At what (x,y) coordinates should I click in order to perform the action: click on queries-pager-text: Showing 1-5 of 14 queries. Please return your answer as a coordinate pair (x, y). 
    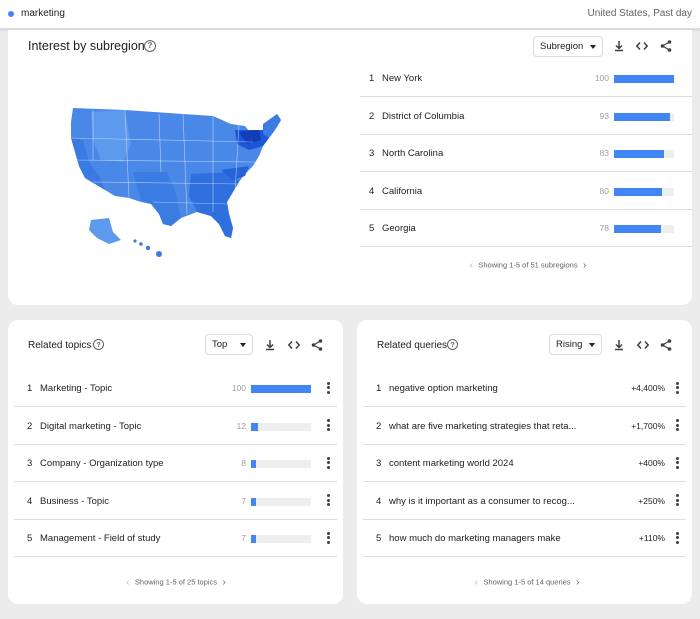
    Looking at the image, I should click on (527, 582).